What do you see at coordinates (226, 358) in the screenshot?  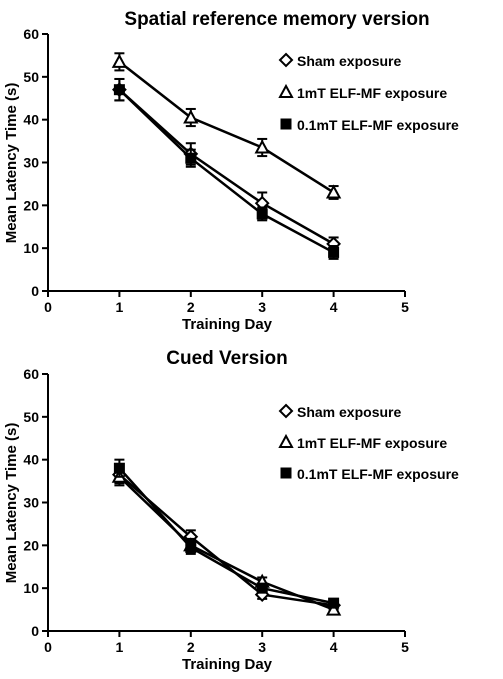 I see `chart-title: Cued Version` at bounding box center [226, 358].